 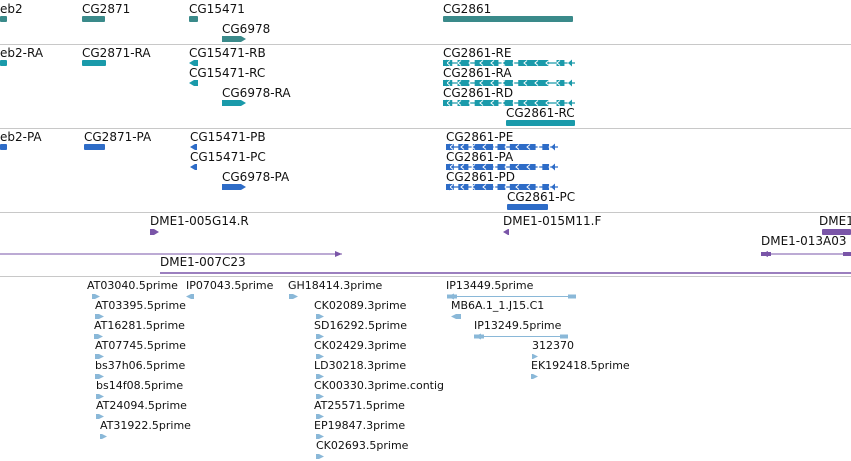 What do you see at coordinates (320, 436) in the screenshot?
I see `feature-ep19847-3prime-glyph` at bounding box center [320, 436].